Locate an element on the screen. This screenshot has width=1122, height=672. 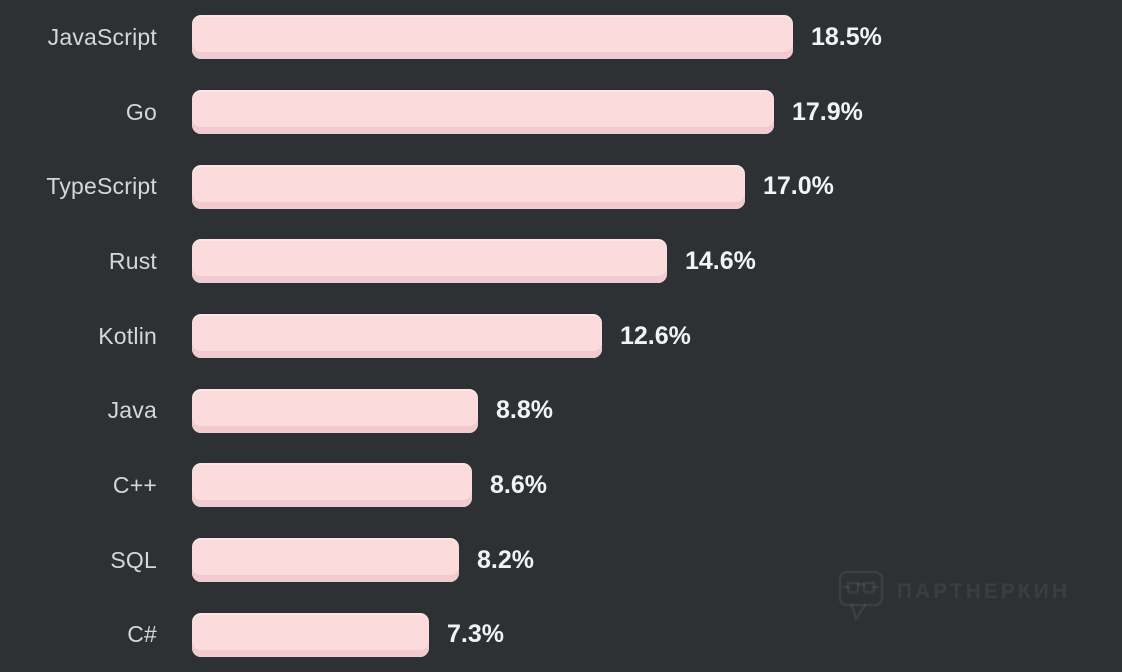
bar-row: SQL 8.2% is located at coordinates (561, 560).